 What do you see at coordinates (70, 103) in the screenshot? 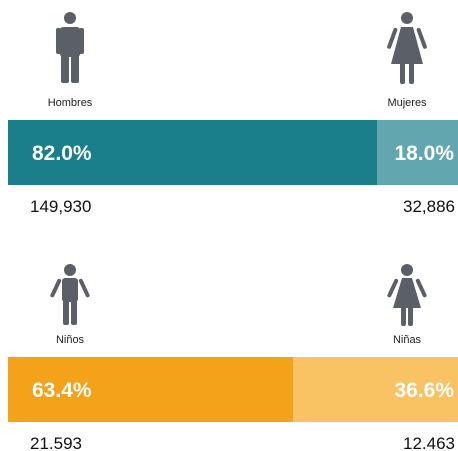
I see `category-label: Hombres` at bounding box center [70, 103].